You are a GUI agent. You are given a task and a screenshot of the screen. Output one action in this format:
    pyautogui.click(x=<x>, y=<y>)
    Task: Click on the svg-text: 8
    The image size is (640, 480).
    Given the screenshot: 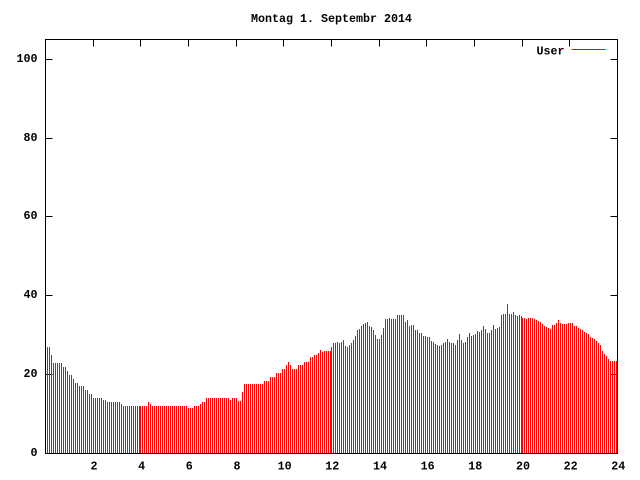 What is the action you would take?
    pyautogui.click(x=237, y=467)
    